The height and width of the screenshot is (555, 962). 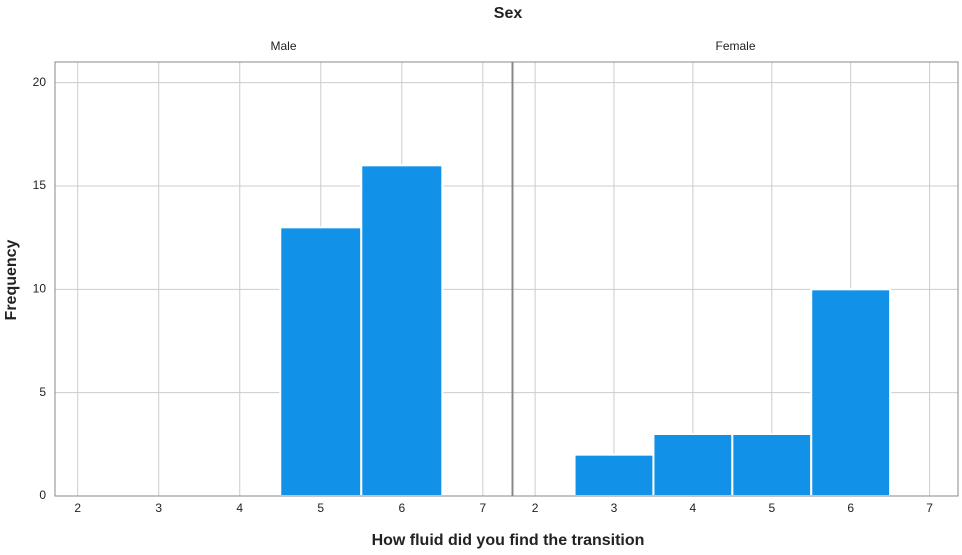 What do you see at coordinates (40, 82) in the screenshot?
I see `y-tick-label: 20` at bounding box center [40, 82].